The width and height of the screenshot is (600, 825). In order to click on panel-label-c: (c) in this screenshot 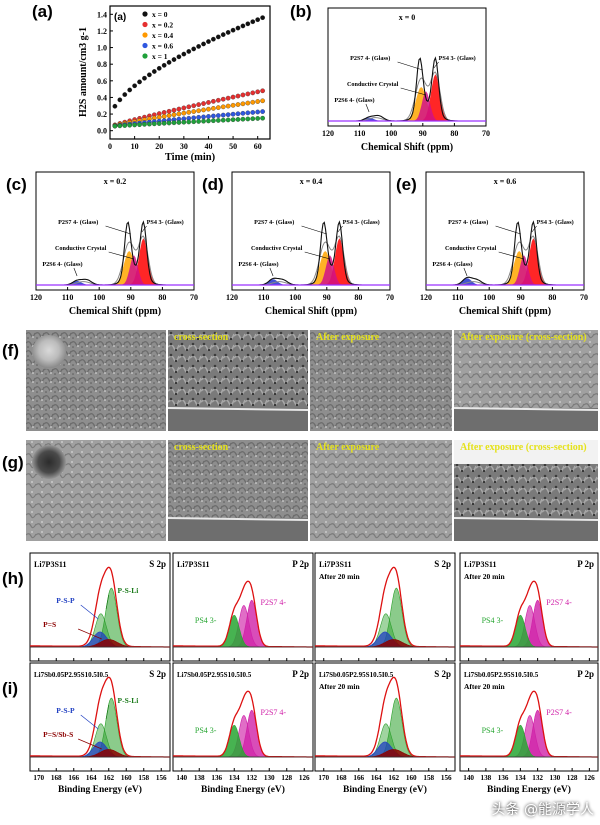, I will do `click(16, 184)`.